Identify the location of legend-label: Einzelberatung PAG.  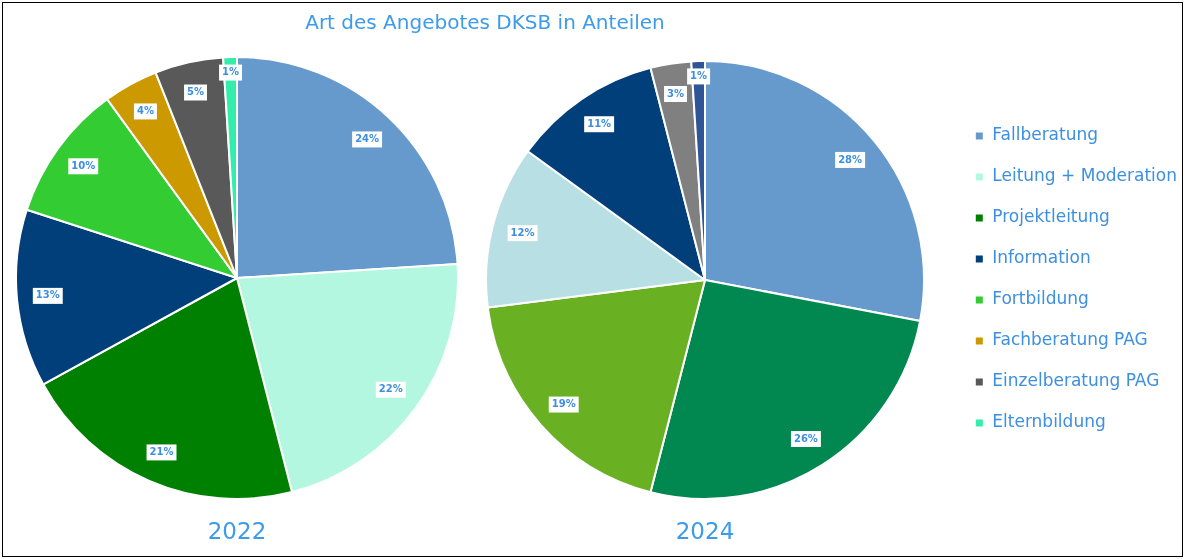
(1076, 380).